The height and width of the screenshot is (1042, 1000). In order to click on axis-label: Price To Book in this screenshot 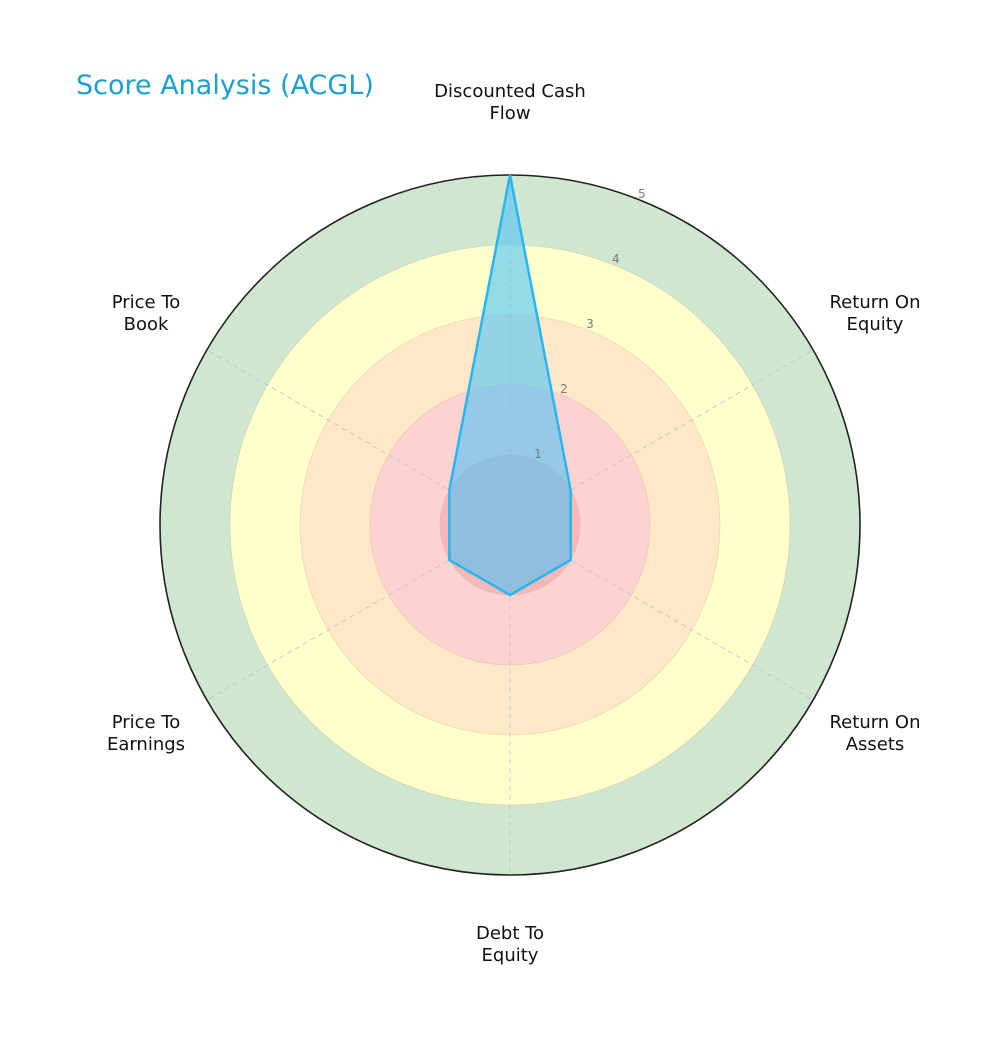, I will do `click(146, 313)`.